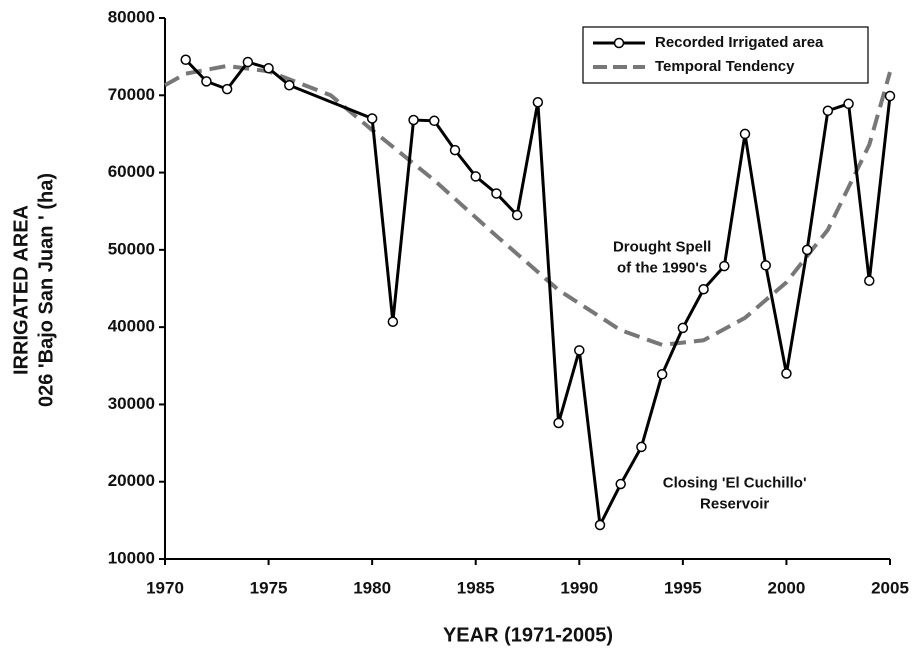  Describe the element at coordinates (131, 326) in the screenshot. I see `y-tick-label: 40000` at that location.